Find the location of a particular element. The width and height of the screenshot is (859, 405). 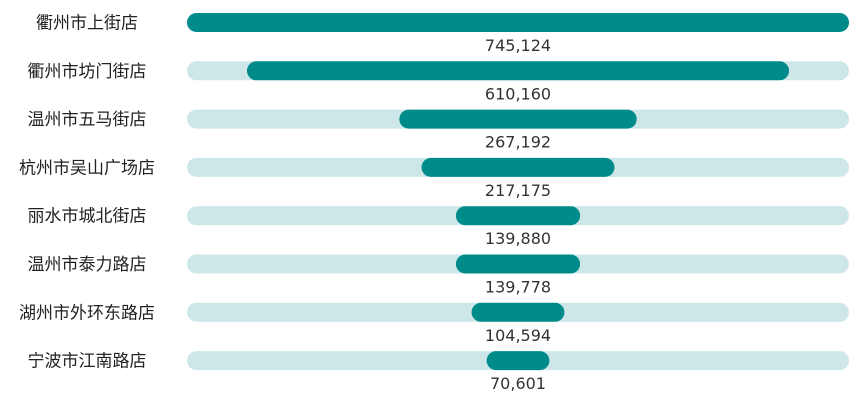

category-label: 衢州市上街店 is located at coordinates (87, 23).